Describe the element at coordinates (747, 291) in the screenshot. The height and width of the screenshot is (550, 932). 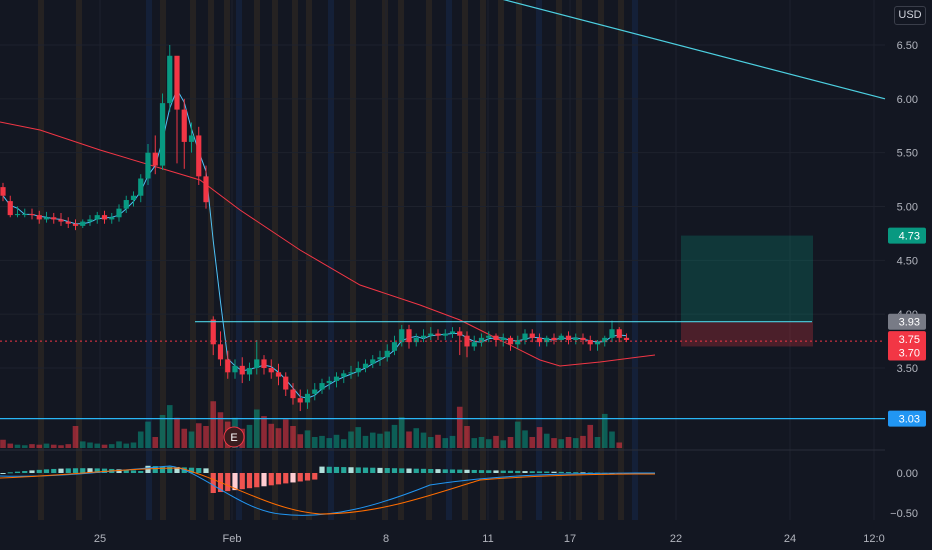
I see `long-position-tool` at that location.